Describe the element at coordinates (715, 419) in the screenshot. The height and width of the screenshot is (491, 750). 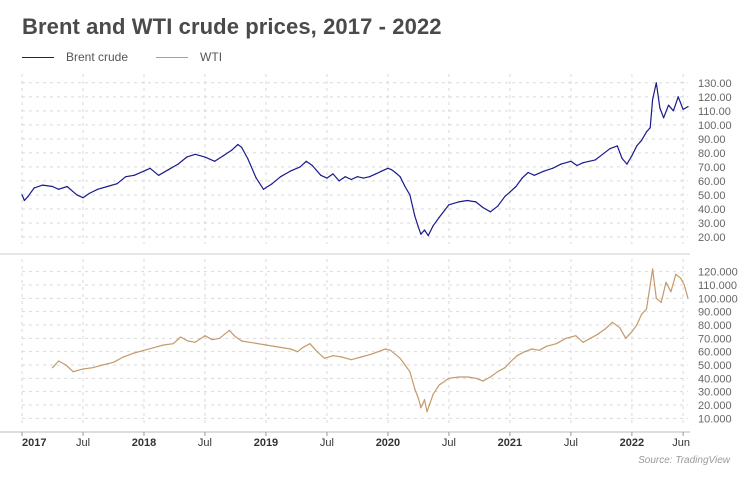
I see `wti-ytick-label: 10.000` at that location.